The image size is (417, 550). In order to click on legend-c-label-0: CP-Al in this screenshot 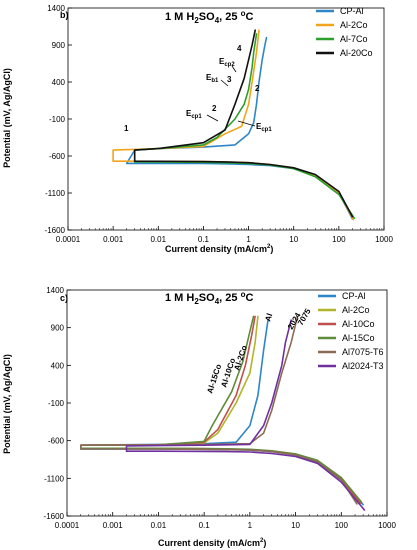, I will do `click(354, 296)`.